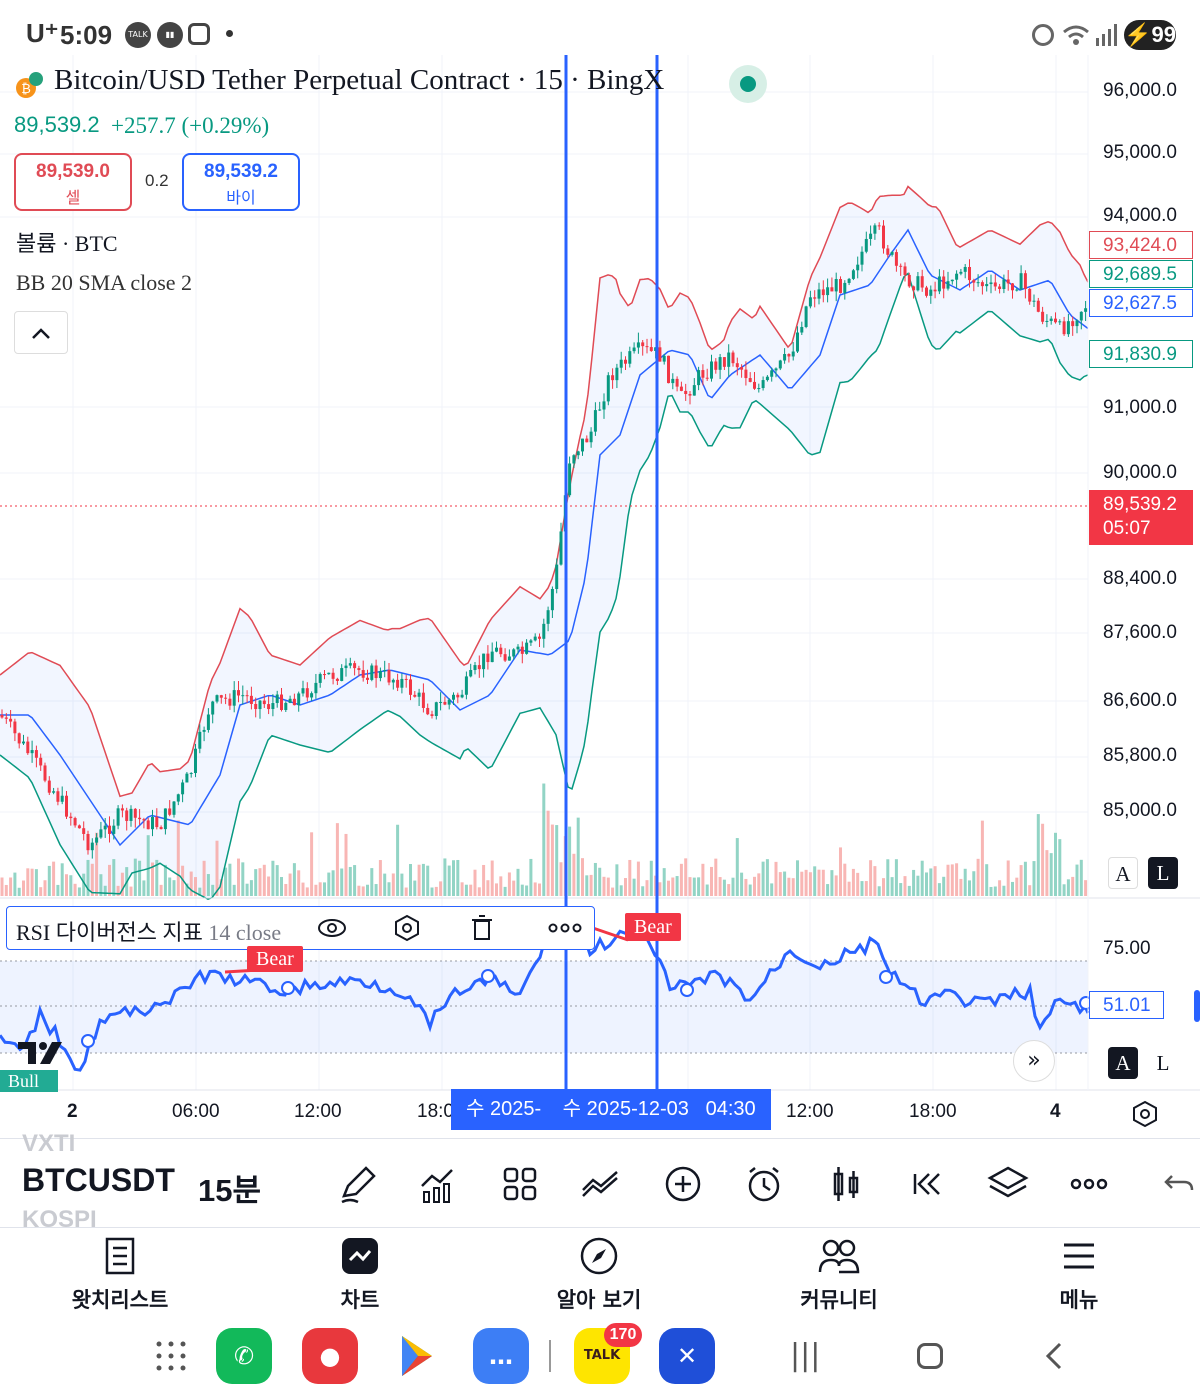 The width and height of the screenshot is (1200, 1397). Describe the element at coordinates (73, 182) in the screenshot. I see `sell-button: 89,539.0 셀` at that location.